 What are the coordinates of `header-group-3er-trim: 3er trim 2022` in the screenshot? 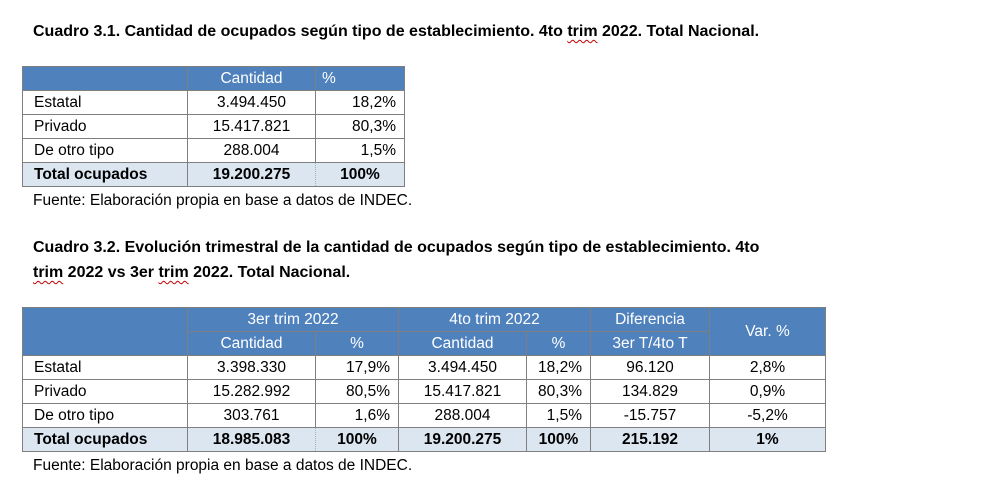 It's located at (293, 319).